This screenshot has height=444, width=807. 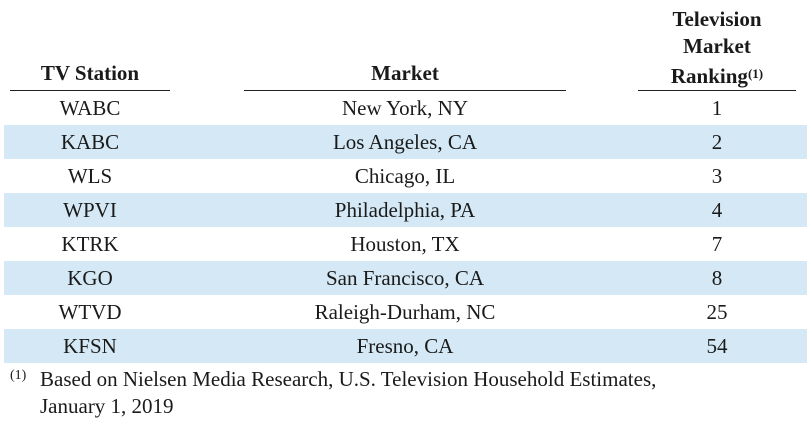 What do you see at coordinates (90, 90) in the screenshot?
I see `header-rule-station` at bounding box center [90, 90].